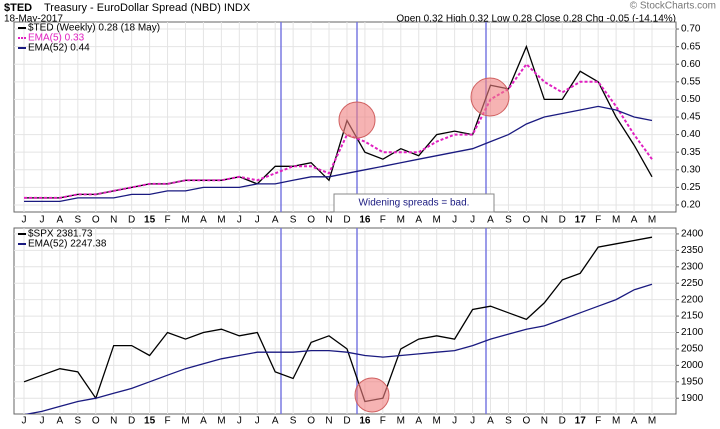 The image size is (720, 429). I want to click on symbol: $TED, so click(18, 8).